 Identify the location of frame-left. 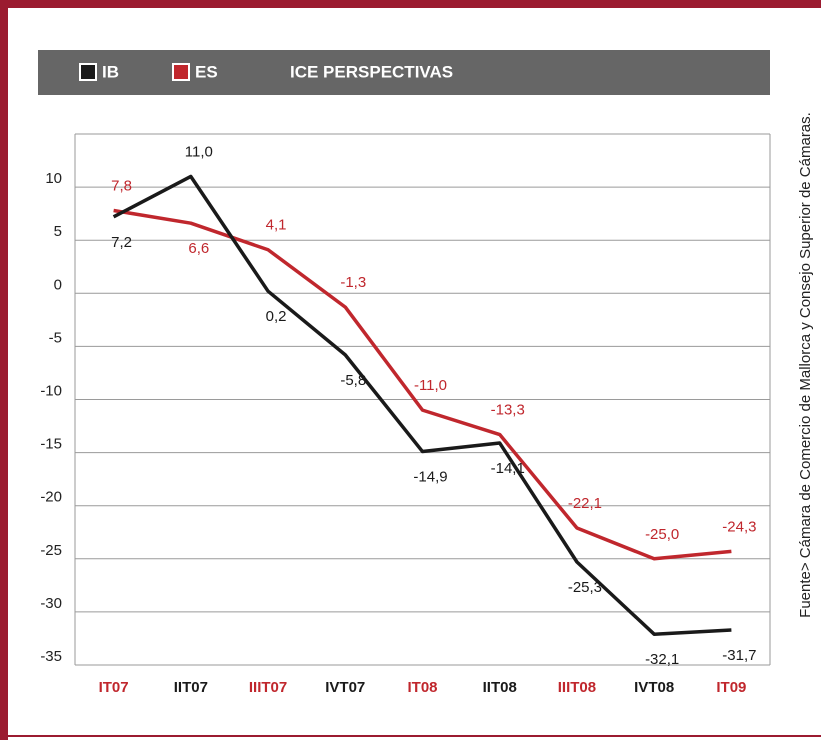
(4, 370).